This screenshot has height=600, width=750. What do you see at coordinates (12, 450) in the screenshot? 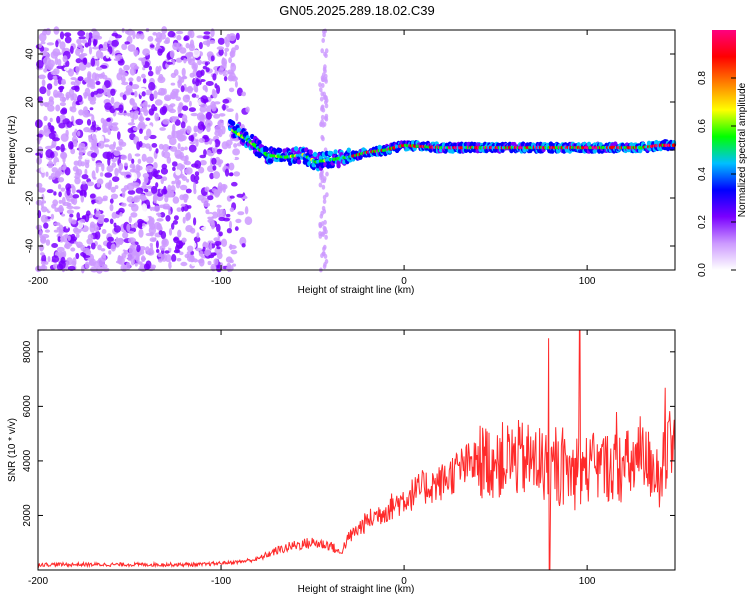
I see `snr-y-label: SNR (10 * v/v)` at bounding box center [12, 450].